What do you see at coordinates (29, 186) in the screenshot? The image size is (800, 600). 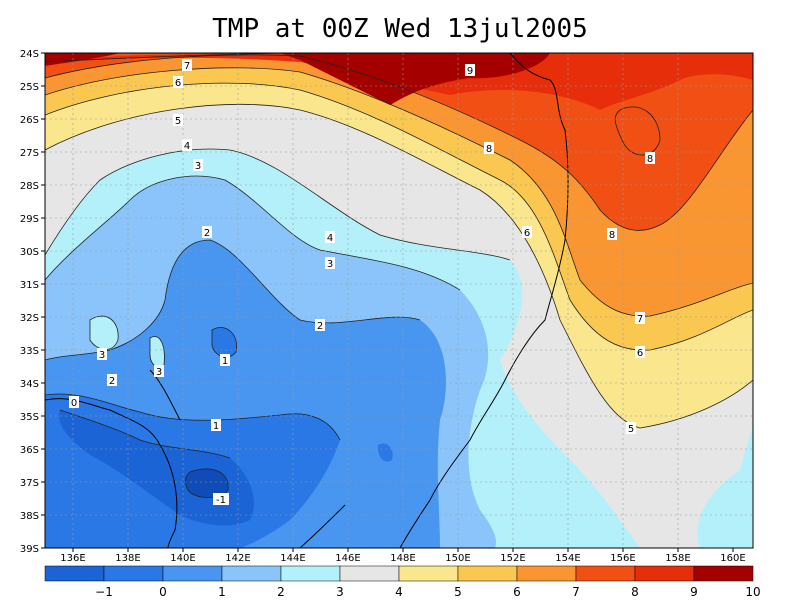 I see `lat-label: 28S` at bounding box center [29, 186].